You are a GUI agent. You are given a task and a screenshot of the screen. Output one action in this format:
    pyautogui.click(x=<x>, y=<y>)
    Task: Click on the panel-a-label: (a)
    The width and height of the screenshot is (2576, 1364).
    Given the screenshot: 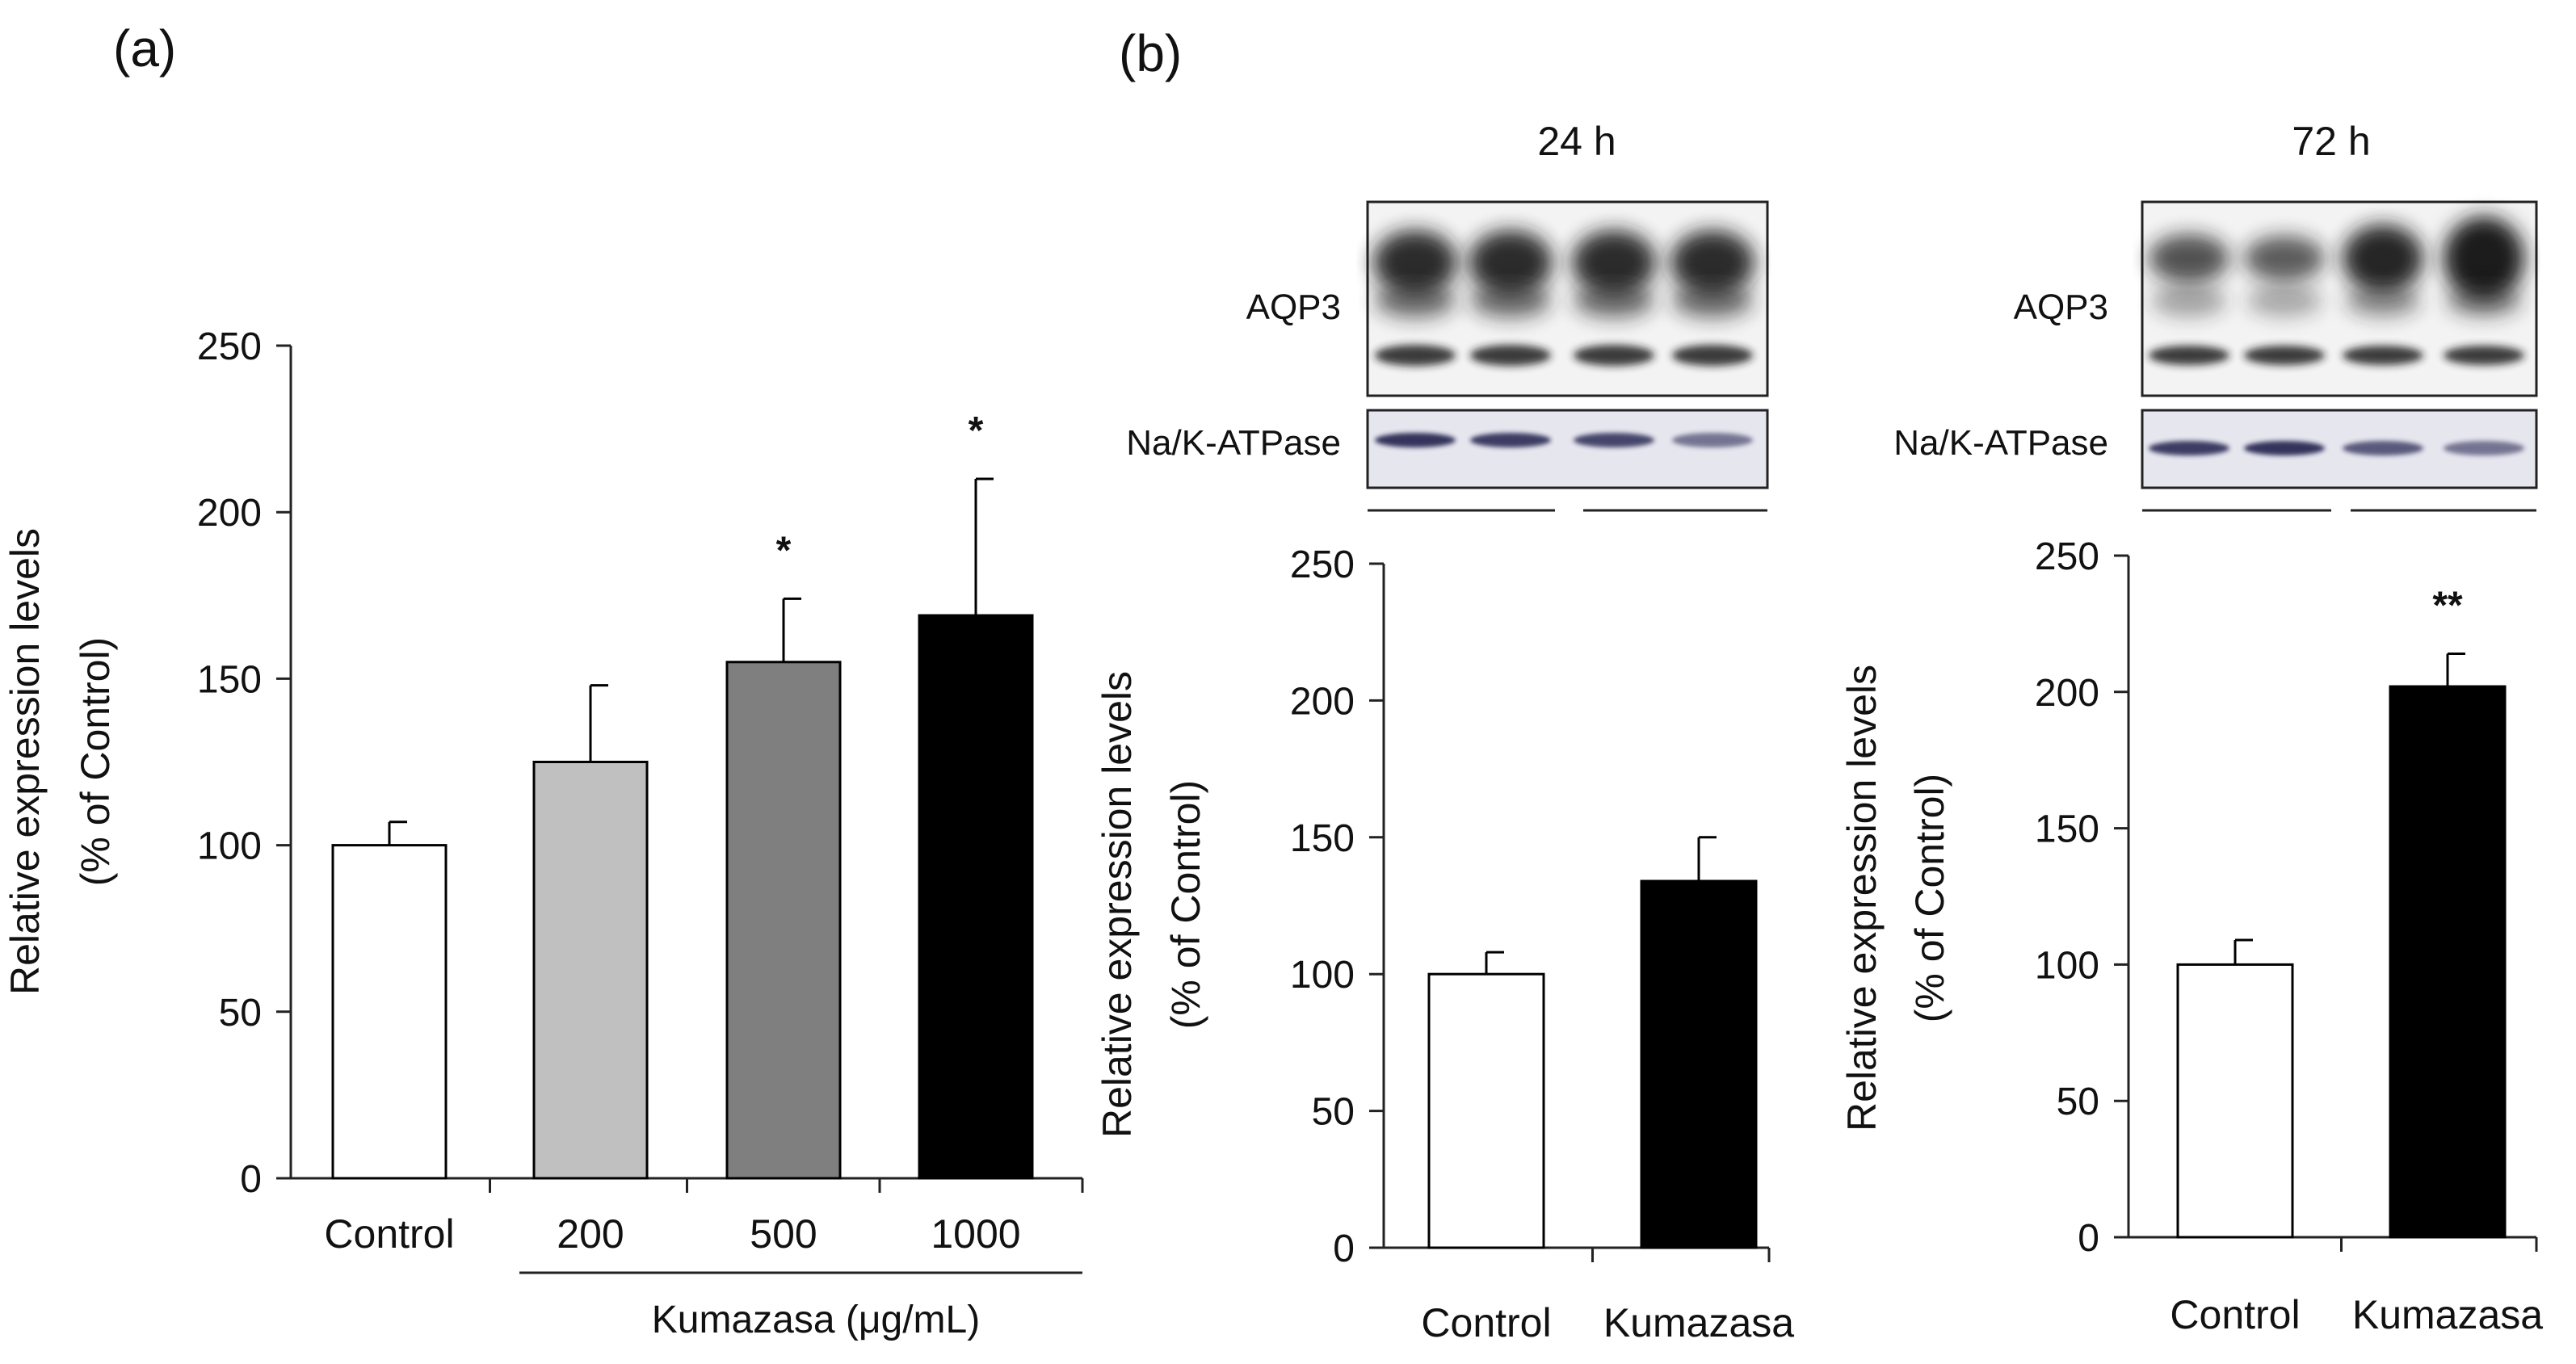 What is the action you would take?
    pyautogui.click(x=145, y=48)
    